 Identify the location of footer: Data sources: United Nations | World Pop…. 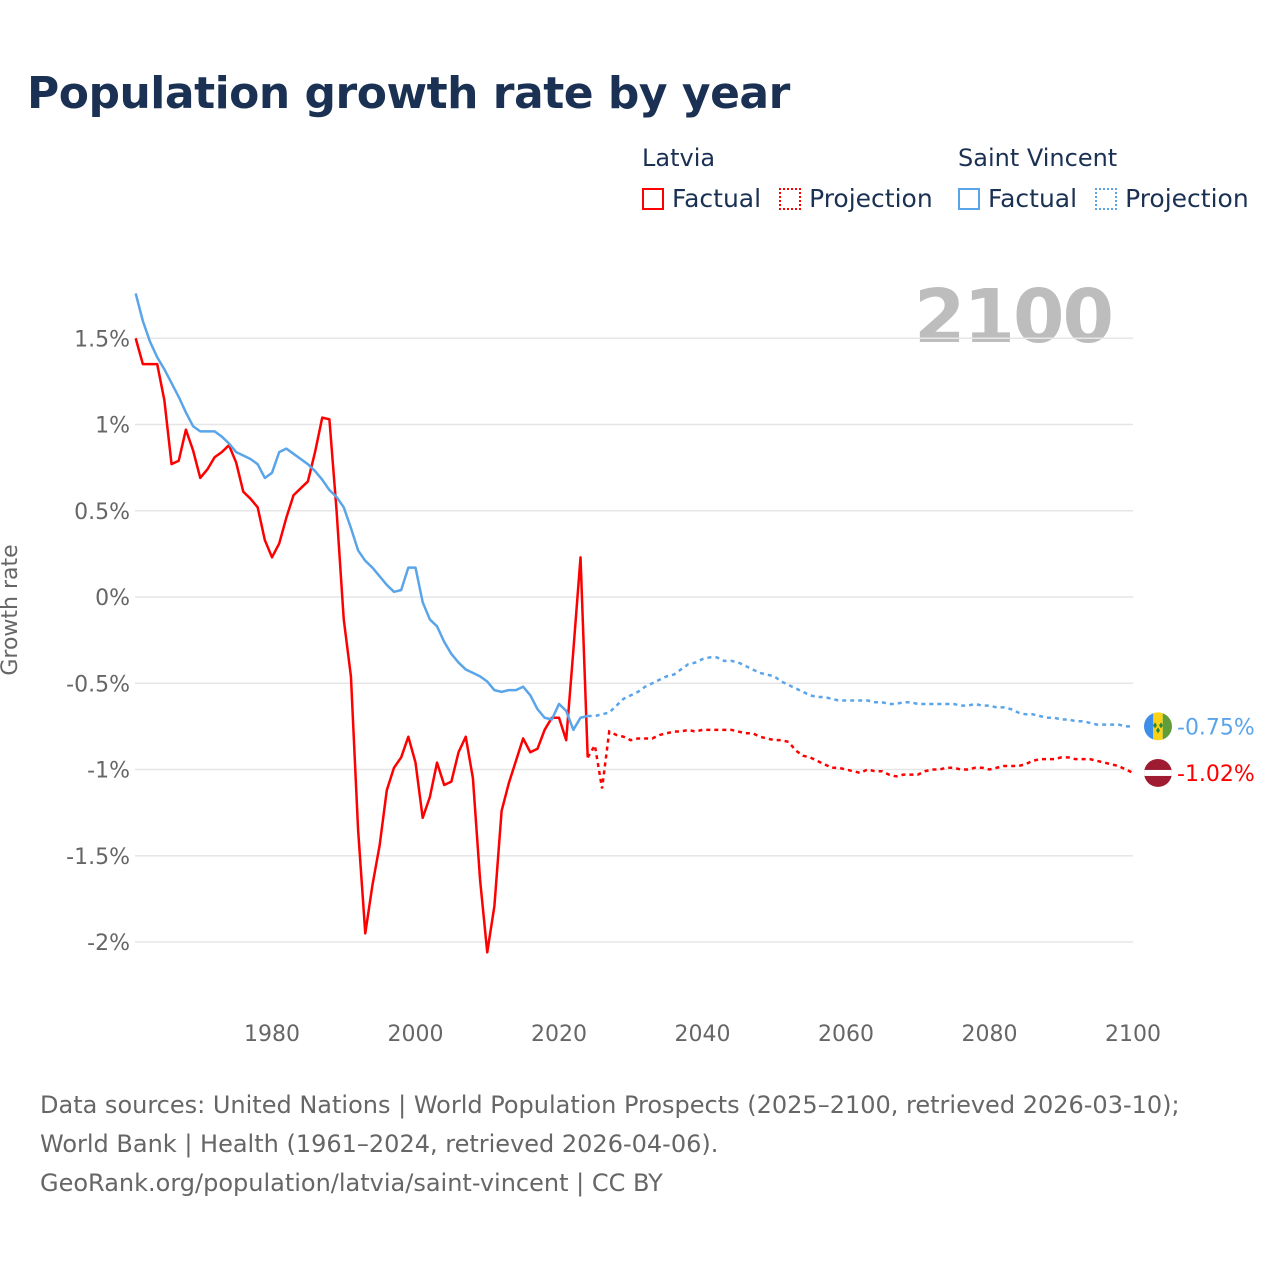
(640, 1144).